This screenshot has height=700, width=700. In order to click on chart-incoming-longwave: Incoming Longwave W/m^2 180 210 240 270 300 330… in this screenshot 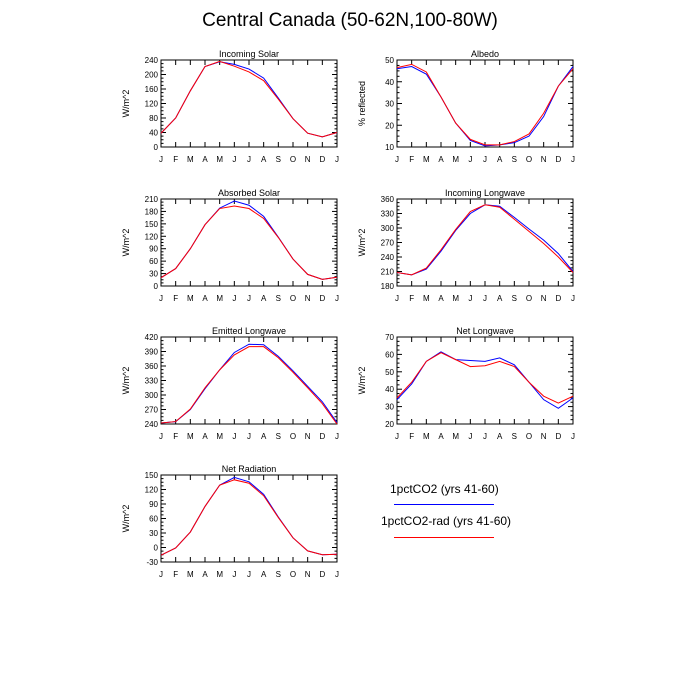, I will do `click(466, 245)`.